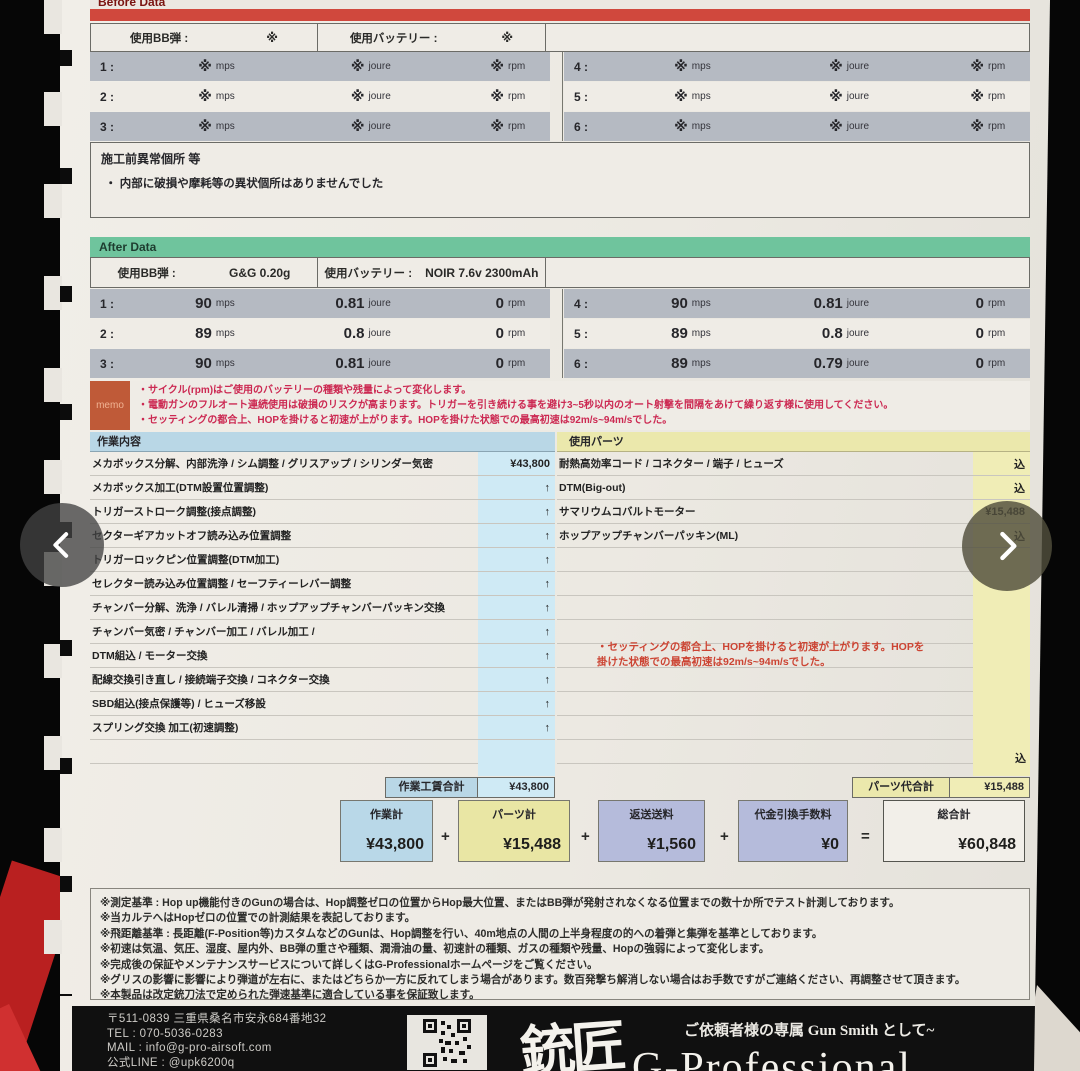 The width and height of the screenshot is (1080, 1071). What do you see at coordinates (62, 545) in the screenshot?
I see `previous-image-button` at bounding box center [62, 545].